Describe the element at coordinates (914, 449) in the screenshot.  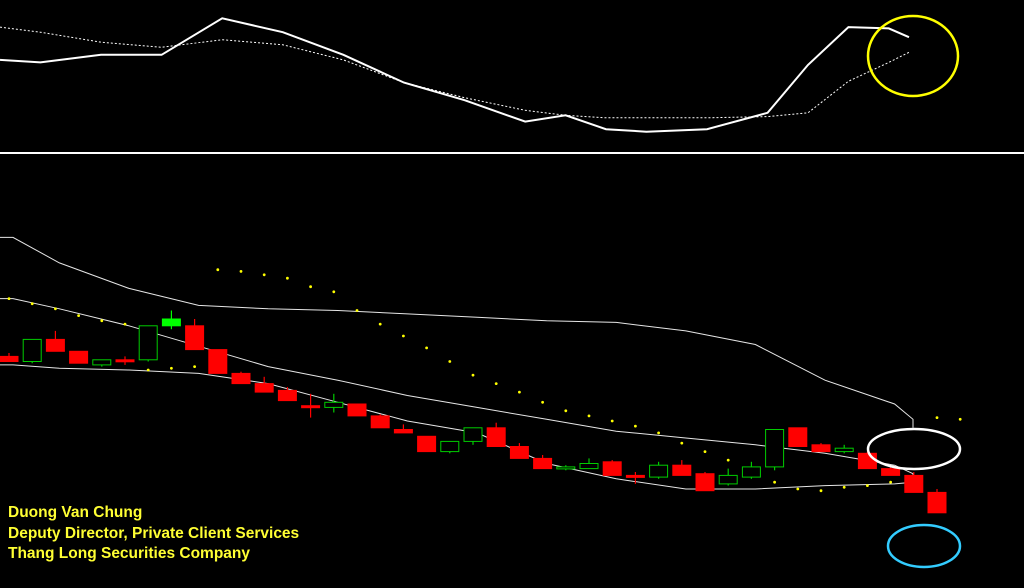
I see `highlight-circle-band` at that location.